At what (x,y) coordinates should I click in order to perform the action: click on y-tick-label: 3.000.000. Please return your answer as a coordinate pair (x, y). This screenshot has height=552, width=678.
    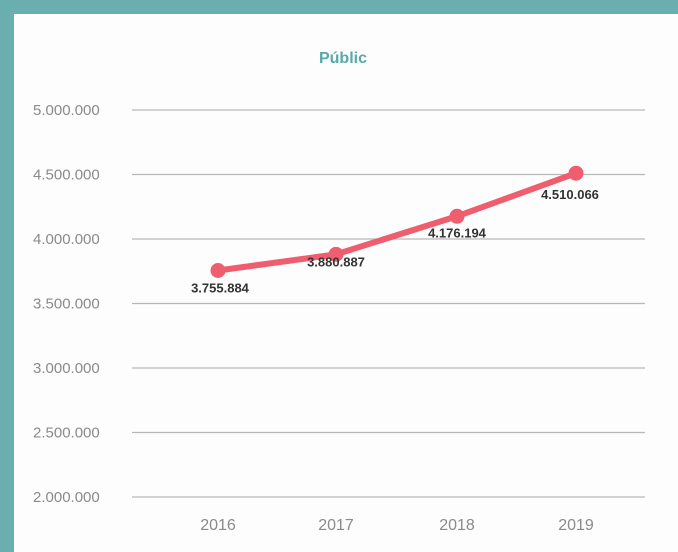
    Looking at the image, I should click on (66, 368).